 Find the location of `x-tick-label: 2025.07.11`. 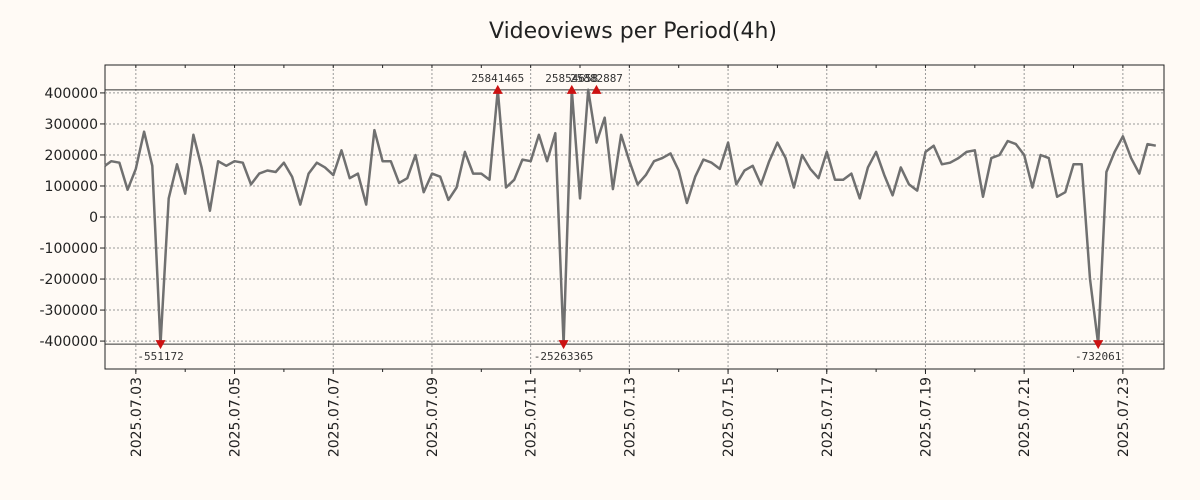

x-tick-label: 2025.07.11 is located at coordinates (532, 417).